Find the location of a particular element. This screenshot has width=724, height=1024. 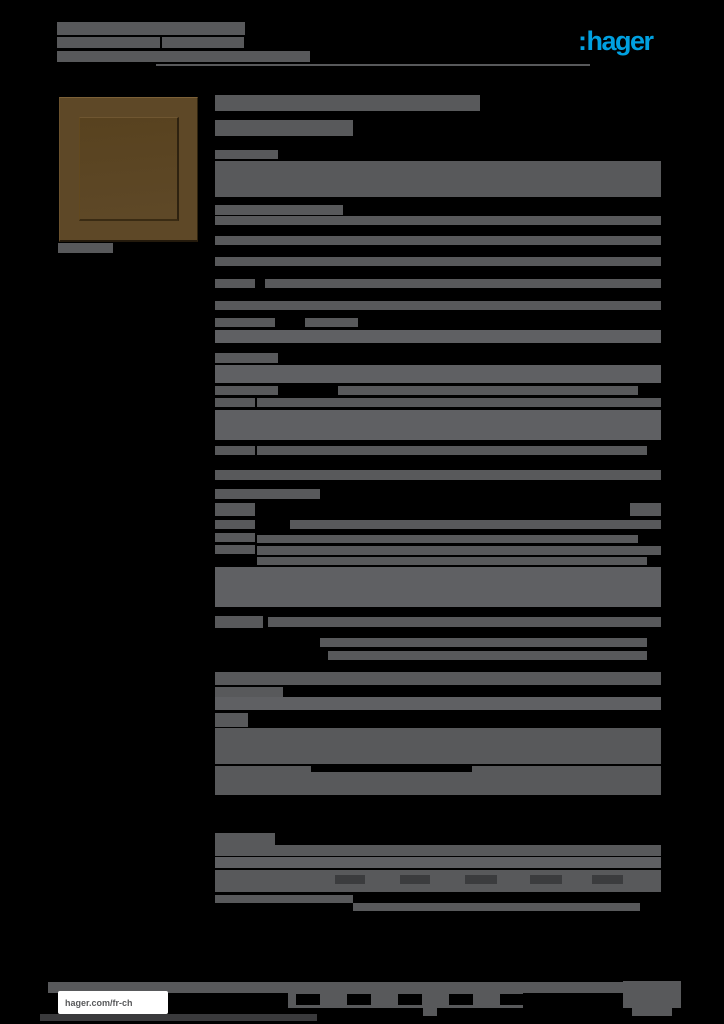

header-rule is located at coordinates (373, 65).